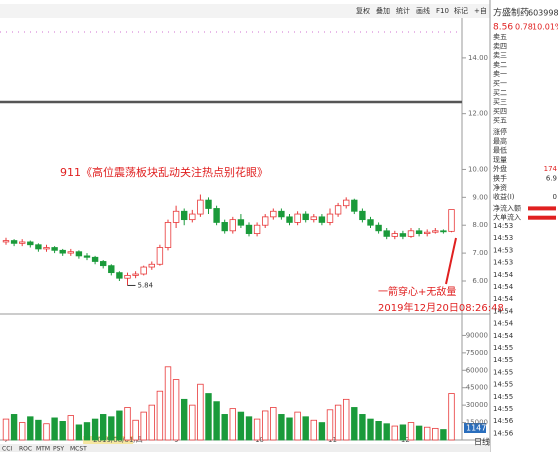 This screenshot has height=452, width=558. Describe the element at coordinates (363, 10) in the screenshot. I see `toolbar-button: 复权` at that location.